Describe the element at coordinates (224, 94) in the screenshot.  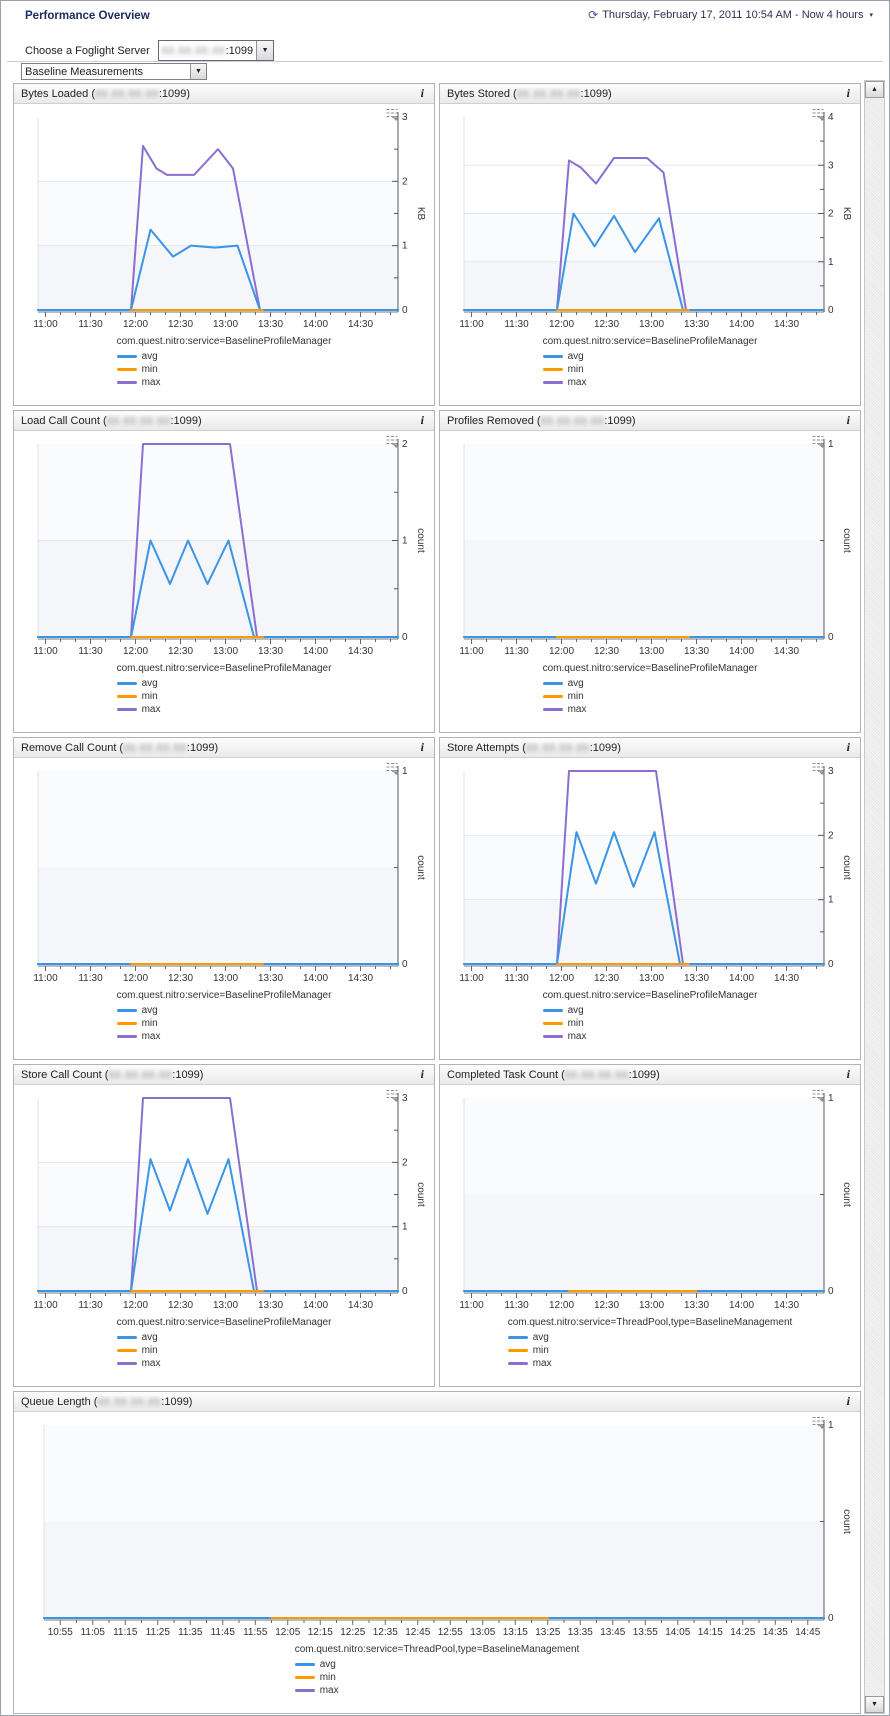
I see `chart-header: Bytes Loaded (88.88.88.88:1099) i` at that location.